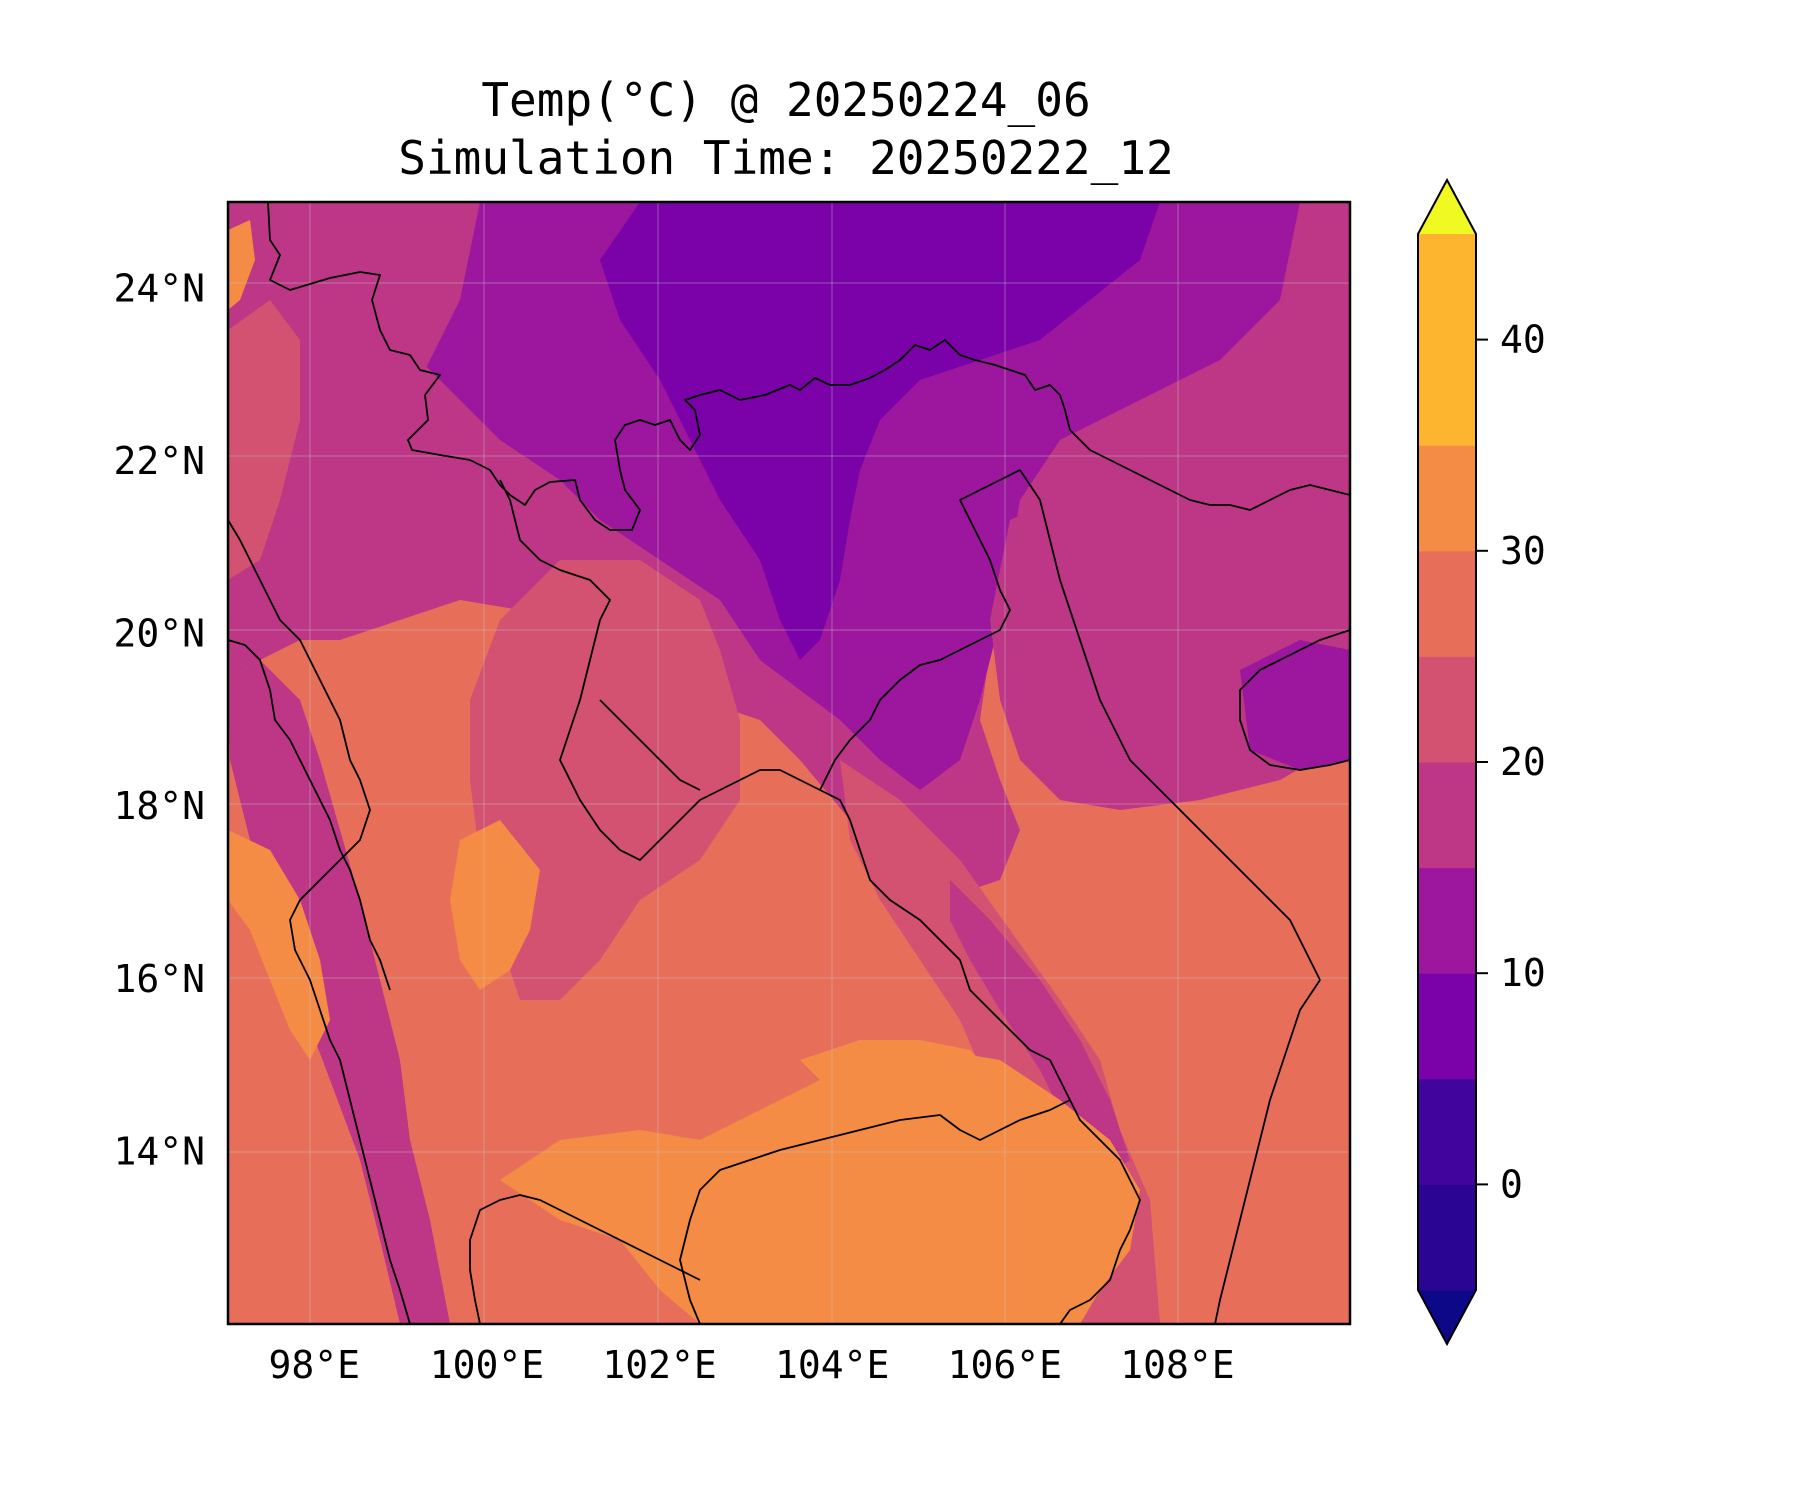 This screenshot has width=1800, height=1500. What do you see at coordinates (605, 780) in the screenshot?
I see `temperature-zone-central-warm` at bounding box center [605, 780].